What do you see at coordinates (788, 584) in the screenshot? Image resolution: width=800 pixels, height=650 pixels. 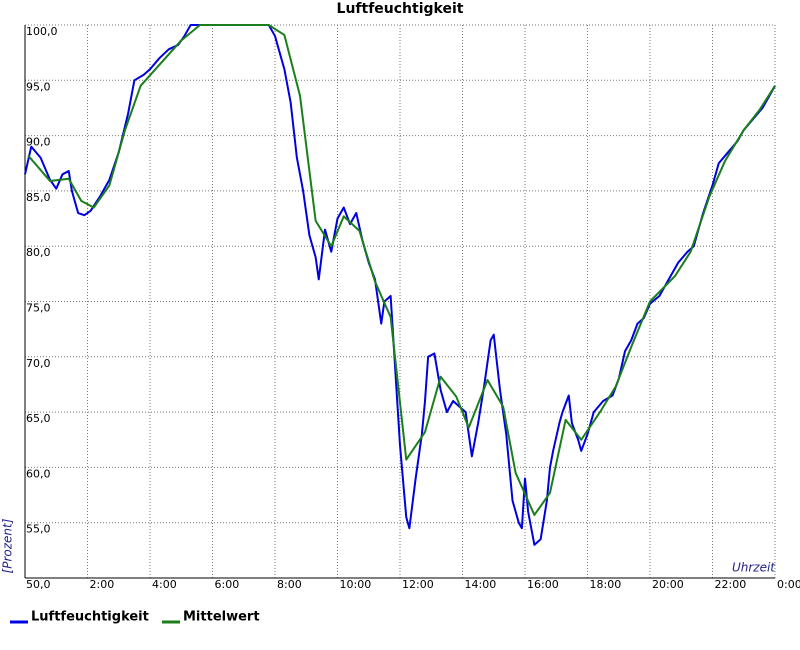 I see `x-tick-label: 0:00` at bounding box center [788, 584].